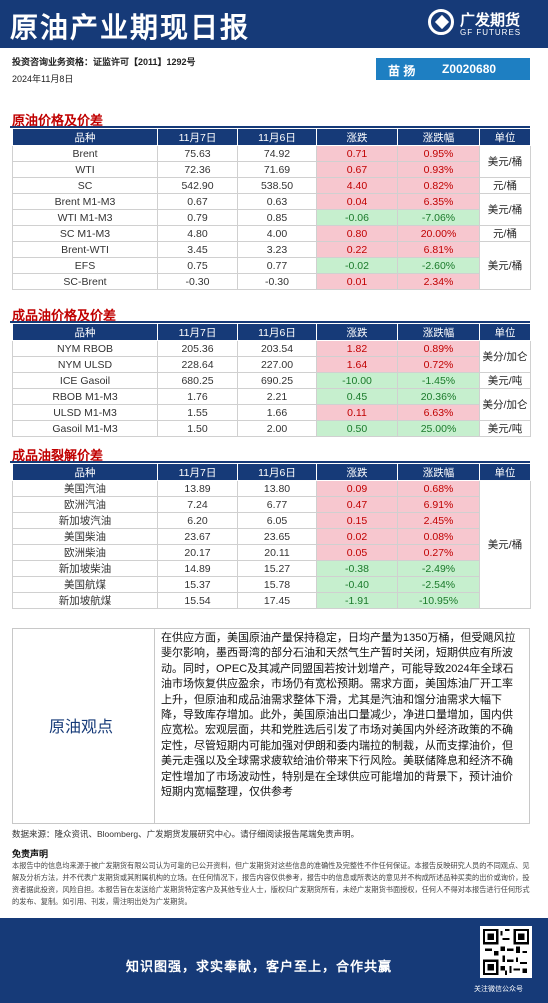 This screenshot has height=1003, width=548. I want to click on variety-cell: WTI, so click(85, 169).